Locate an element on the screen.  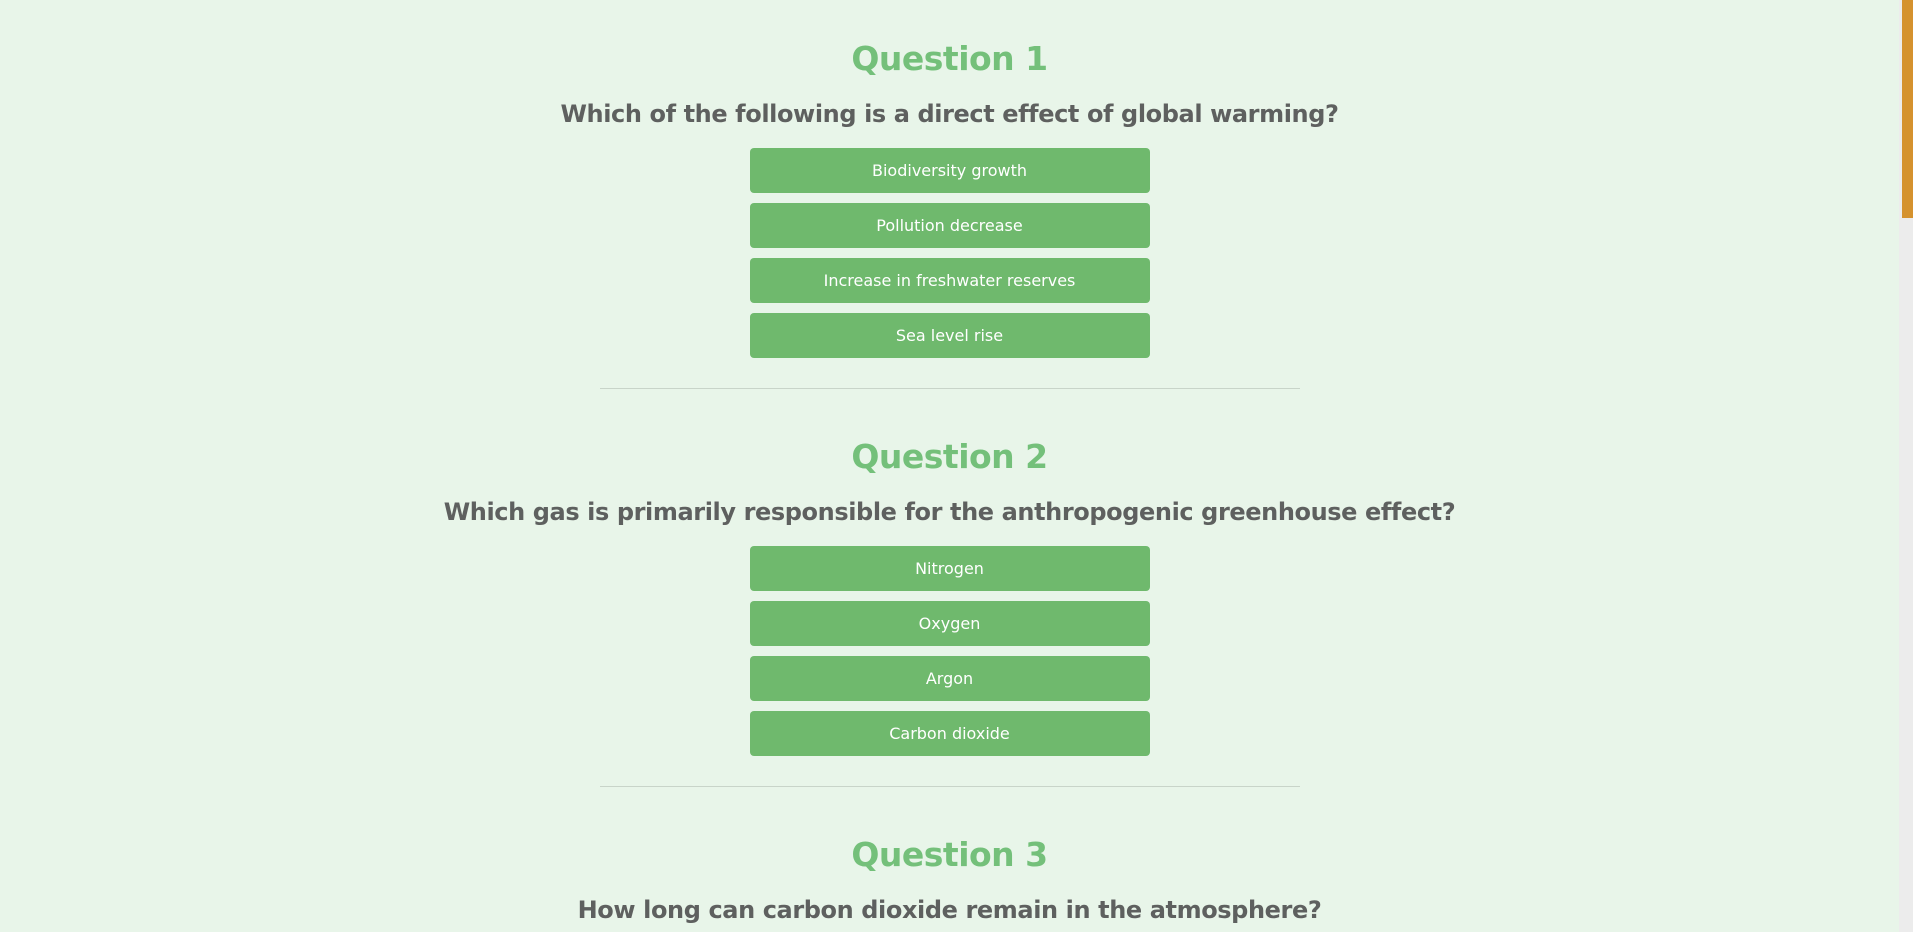
answer-button: Sea level rise is located at coordinates (949, 335).